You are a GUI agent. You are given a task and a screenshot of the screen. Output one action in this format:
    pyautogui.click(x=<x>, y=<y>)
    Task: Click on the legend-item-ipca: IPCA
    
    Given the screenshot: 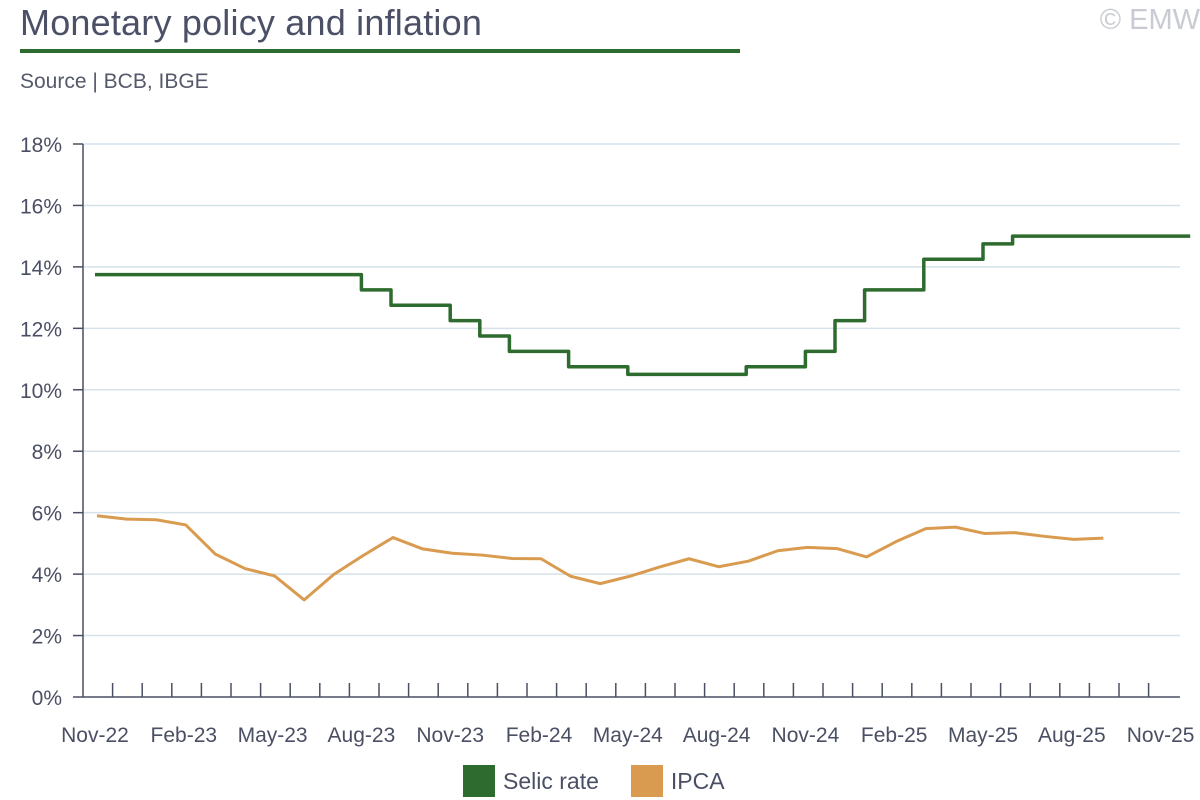 What is the action you would take?
    pyautogui.click(x=677, y=781)
    